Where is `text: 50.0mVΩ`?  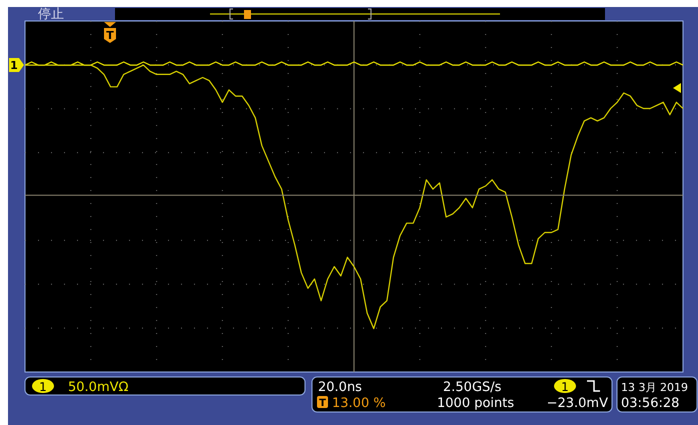 text: 50.0mVΩ is located at coordinates (98, 387).